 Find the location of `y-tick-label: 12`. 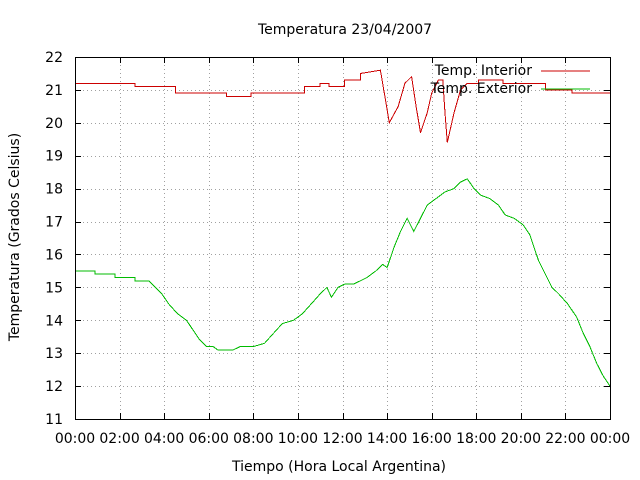

y-tick-label: 12 is located at coordinates (54, 387).